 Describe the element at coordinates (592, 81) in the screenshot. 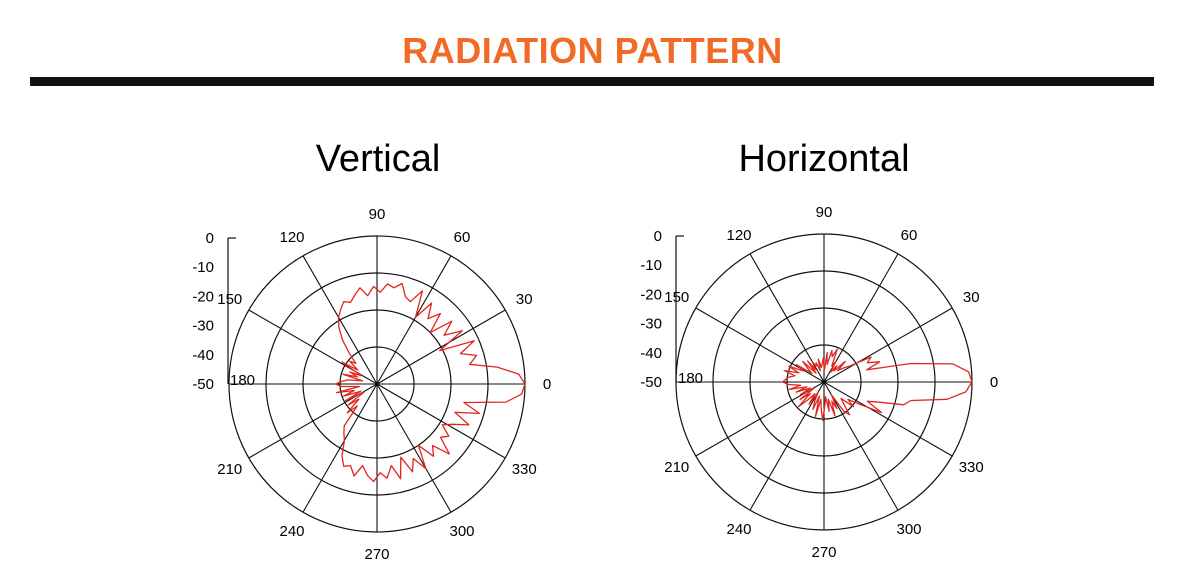

I see `title-divider` at that location.